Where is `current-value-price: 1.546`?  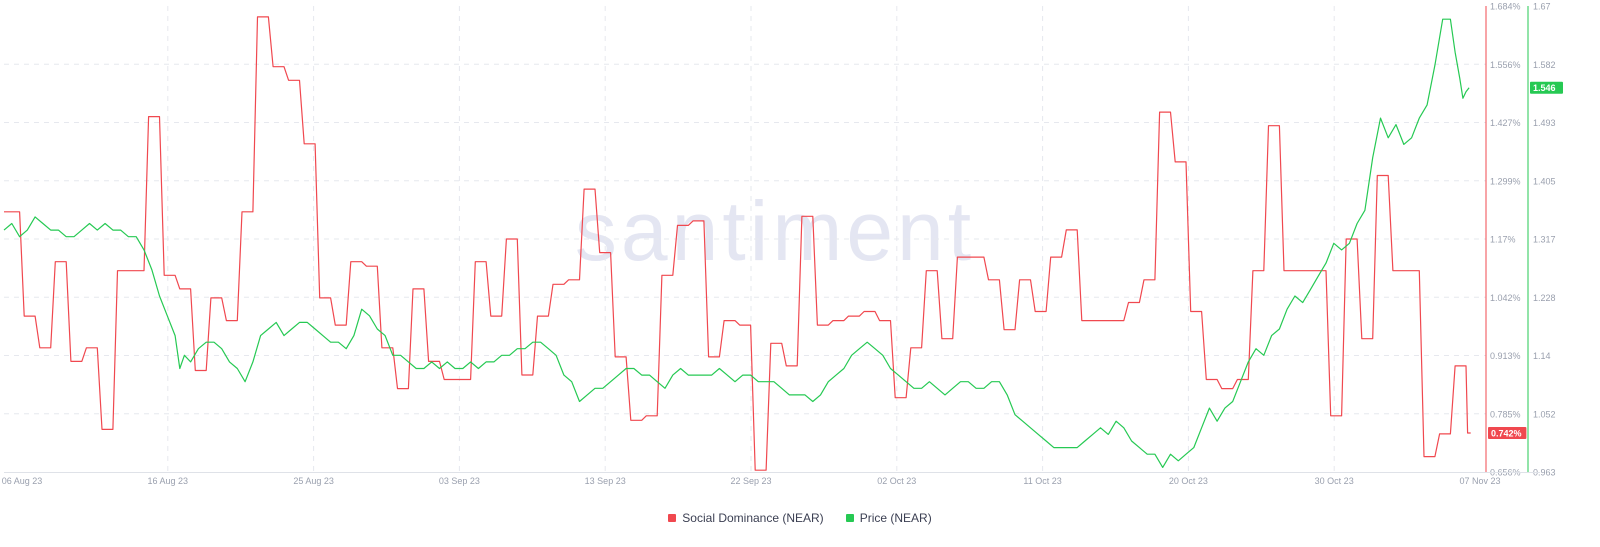
current-value-price: 1.546 is located at coordinates (1544, 88).